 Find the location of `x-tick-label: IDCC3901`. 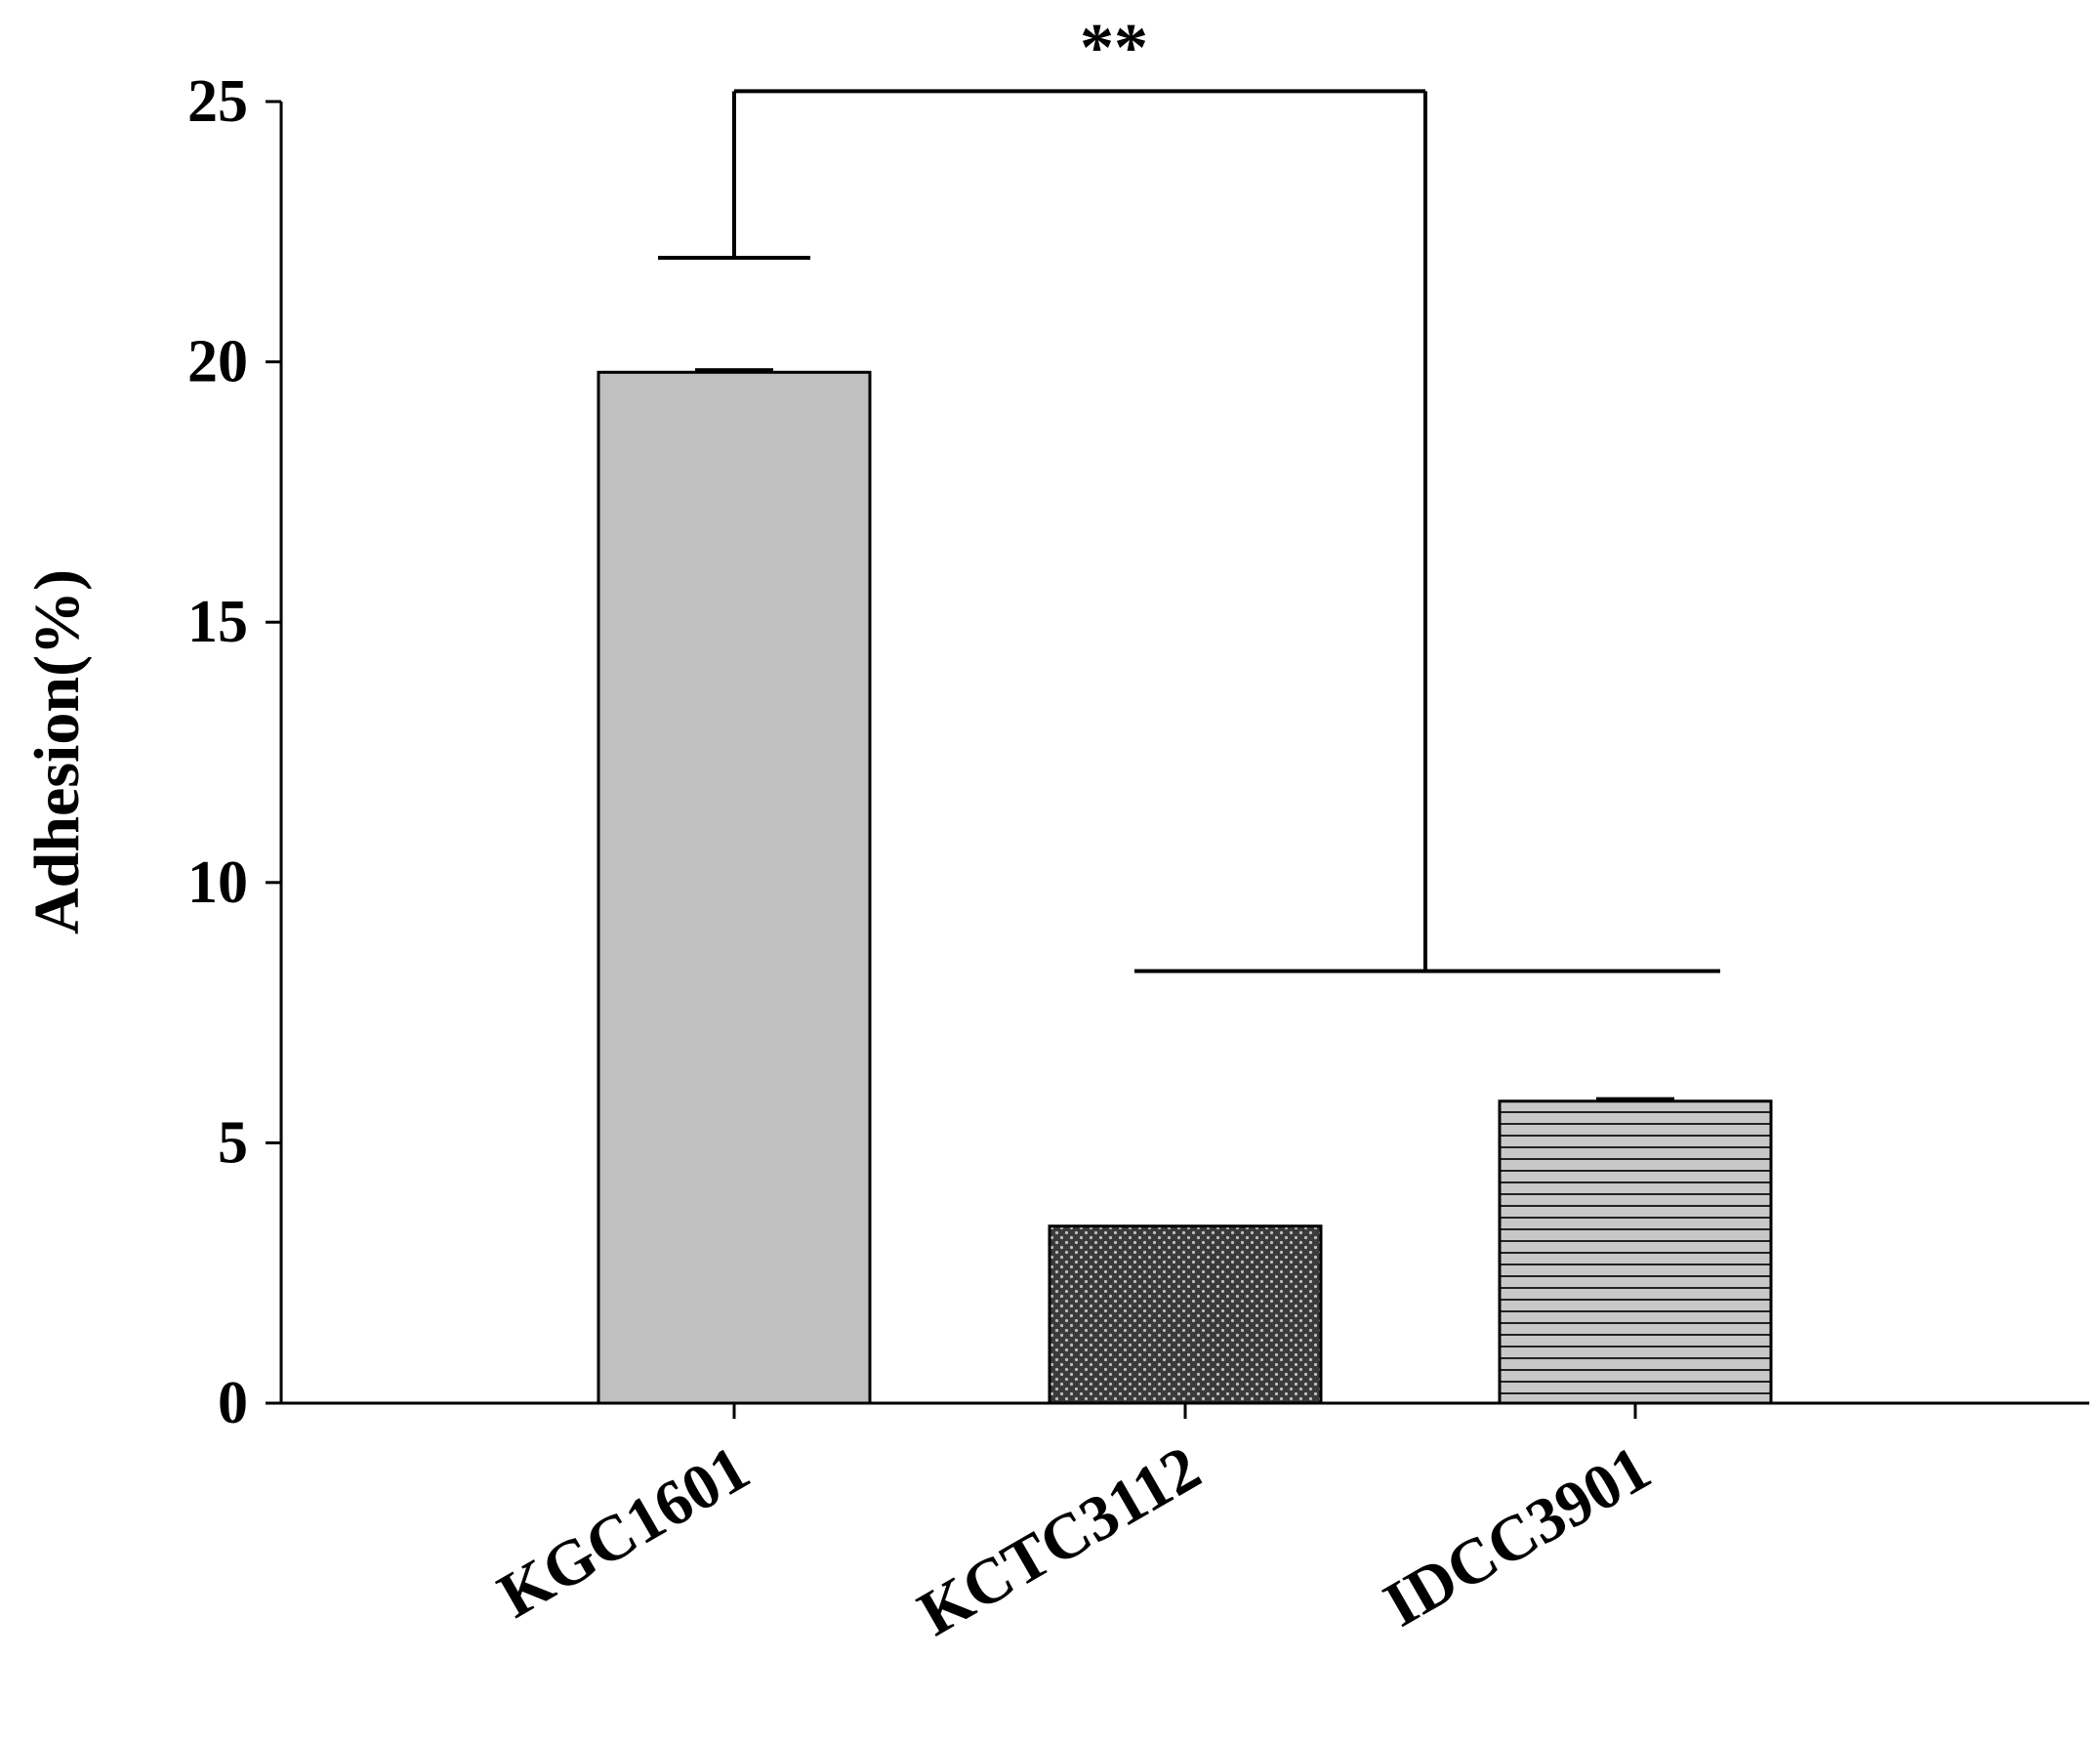

x-tick-label: IDCC3901 is located at coordinates (1518, 1536).